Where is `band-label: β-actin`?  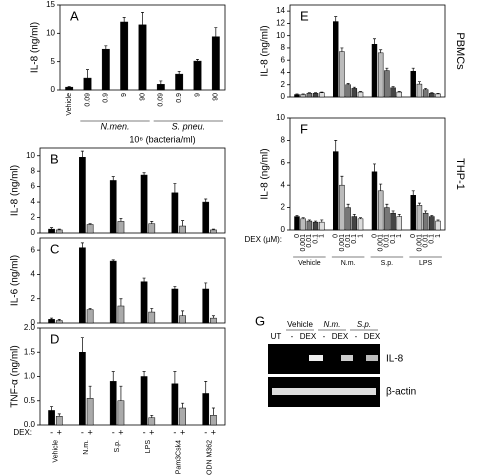 band-label: β-actin is located at coordinates (401, 392).